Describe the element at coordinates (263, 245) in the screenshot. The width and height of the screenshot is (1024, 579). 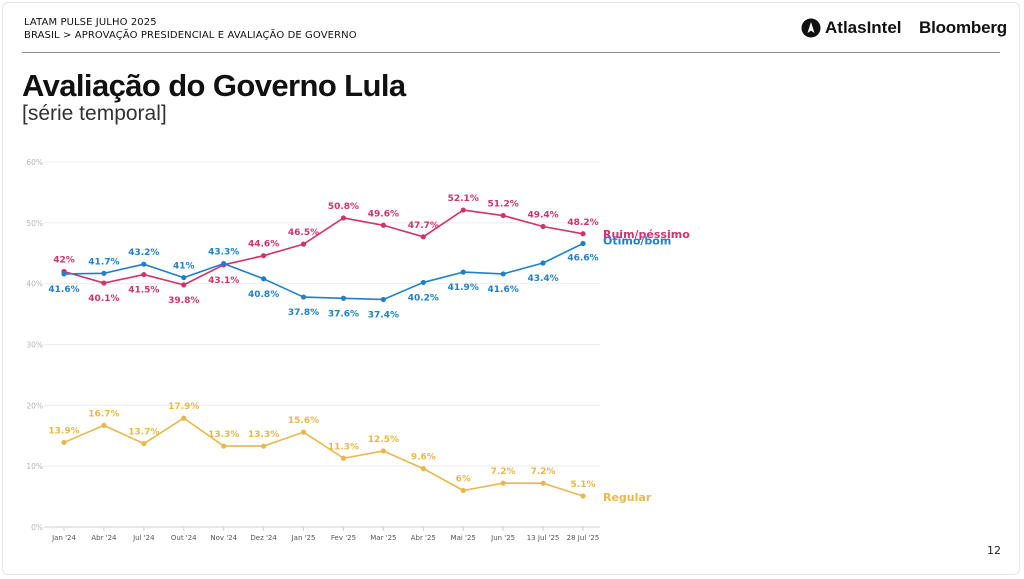
I see `data-label: 44.6%` at that location.